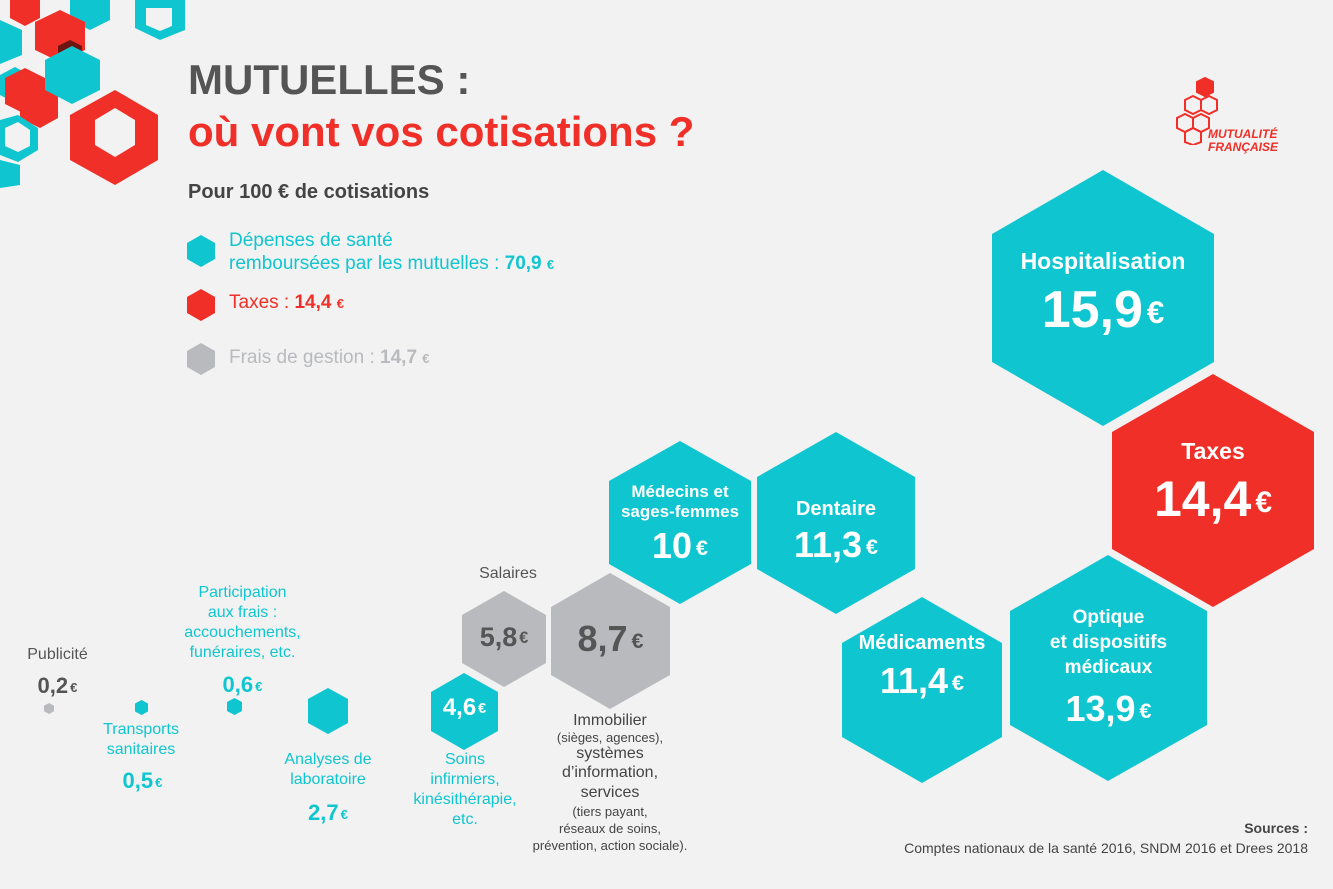  I want to click on transports-label2: sanitaires, so click(141, 749).